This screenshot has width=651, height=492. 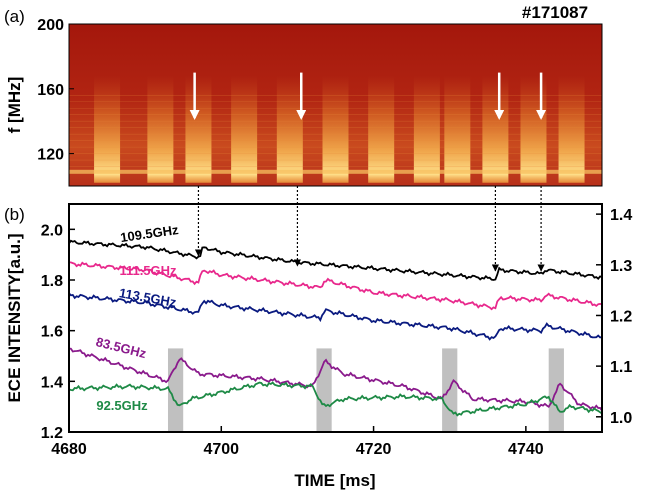 I want to click on x-tick-label-3: 4740, so click(x=526, y=449).